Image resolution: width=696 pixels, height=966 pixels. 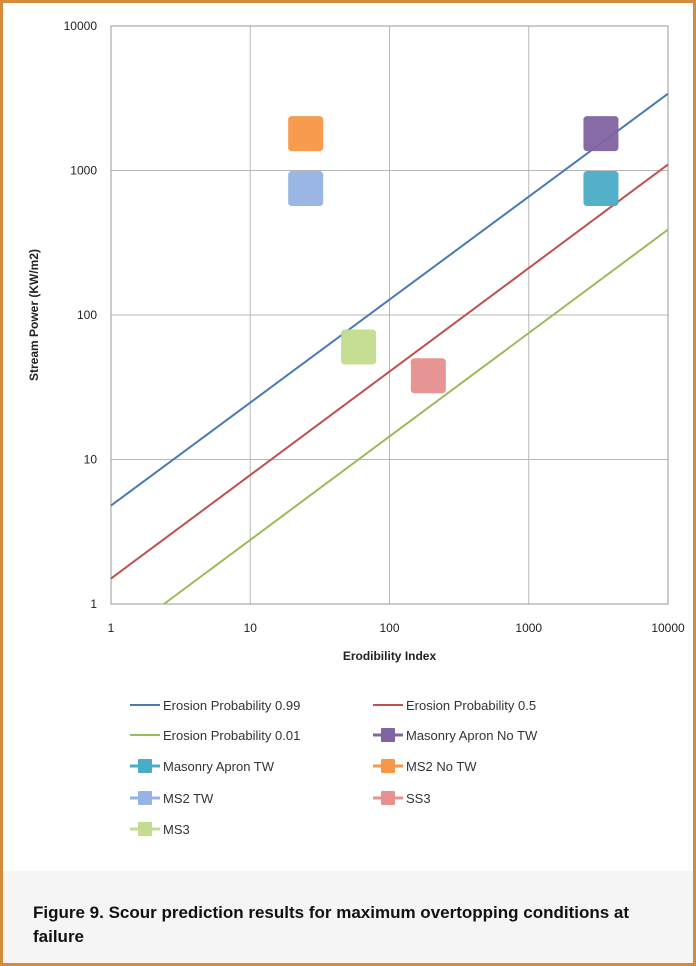 I want to click on y-tick-label: 10000, so click(x=81, y=26).